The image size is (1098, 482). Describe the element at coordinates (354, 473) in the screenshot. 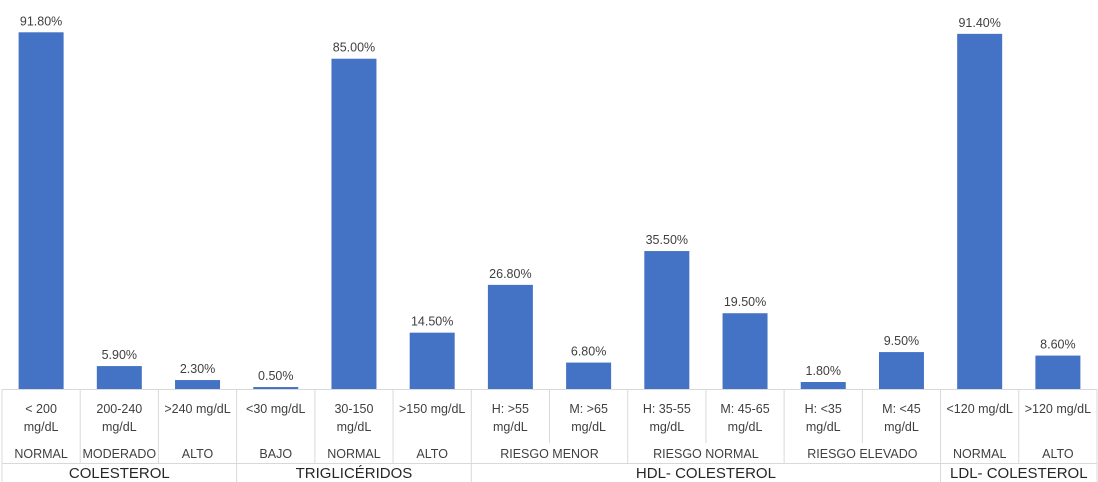

I see `group-label-1: TRIGLICÉRIDOS` at that location.